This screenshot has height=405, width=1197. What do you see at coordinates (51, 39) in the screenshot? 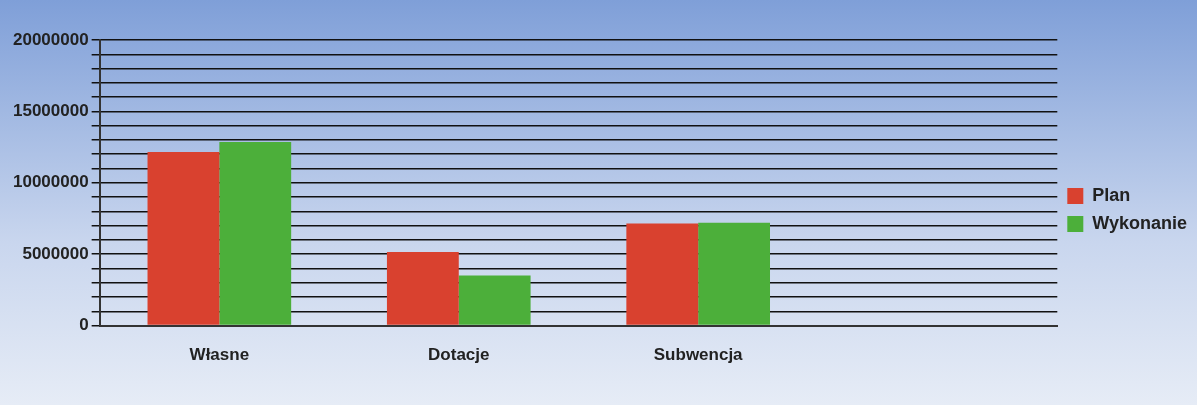
I see `y-tick-label: 20000000` at bounding box center [51, 39].